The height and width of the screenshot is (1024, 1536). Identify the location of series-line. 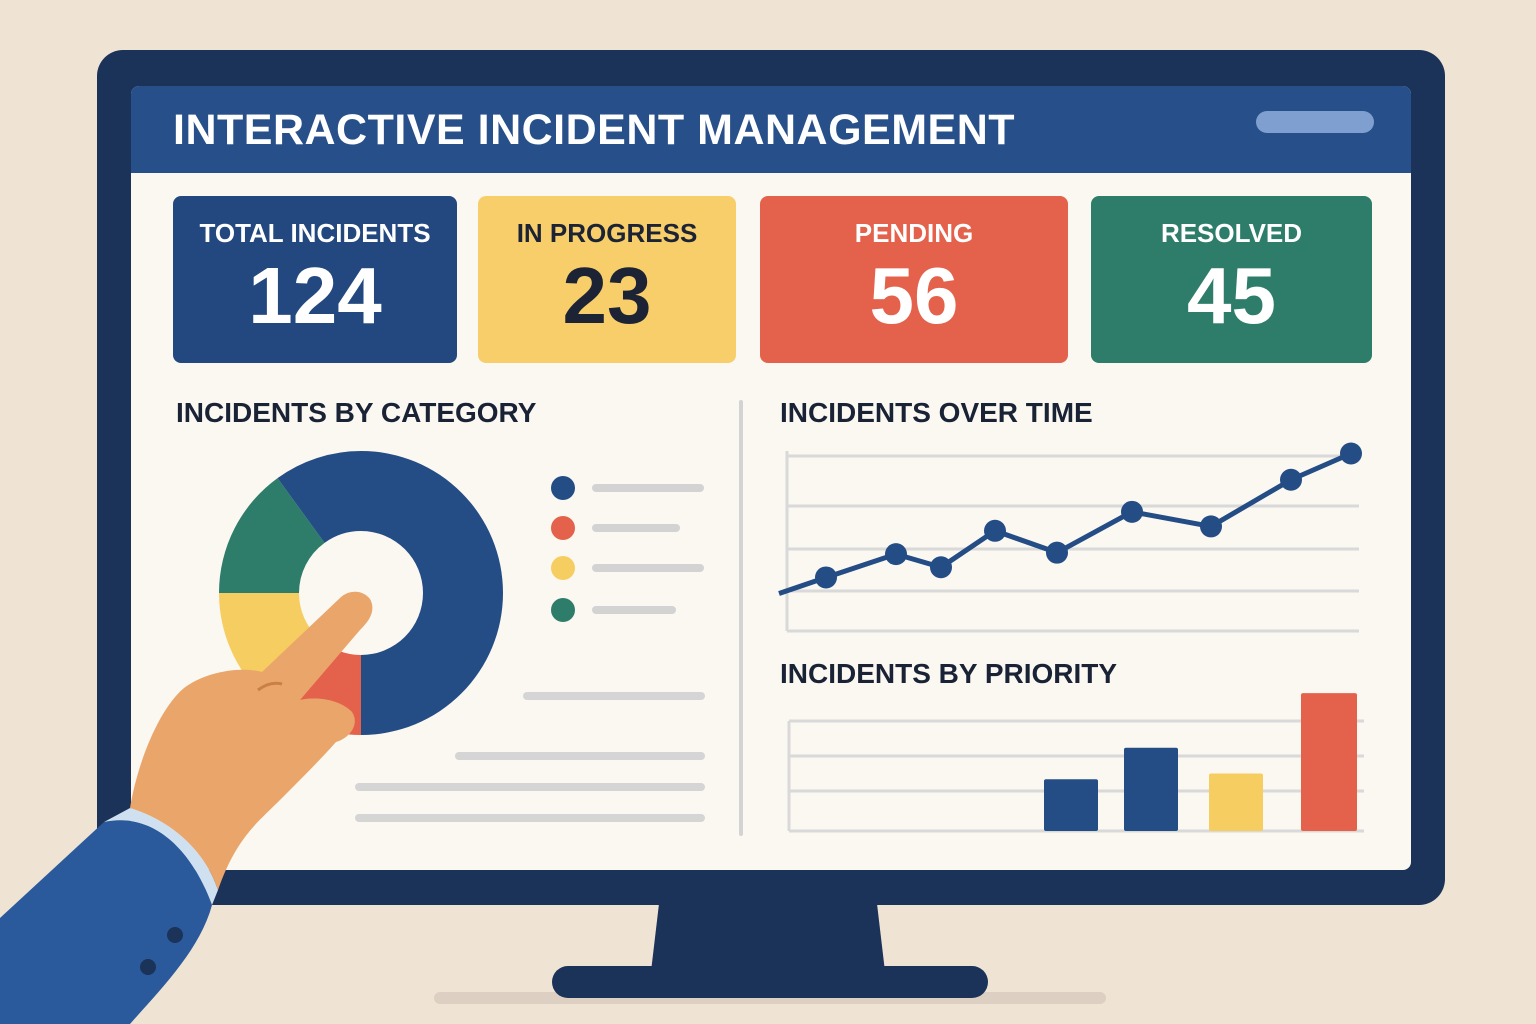
(1065, 523).